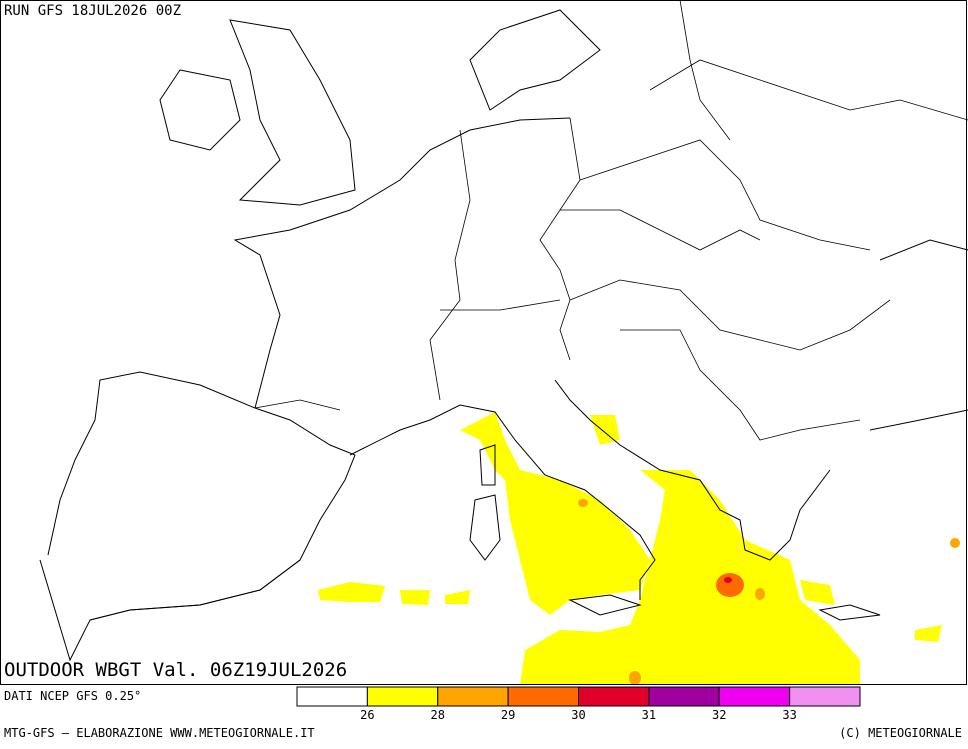 Image resolution: width=968 pixels, height=749 pixels. I want to click on map-title: OUTDOOR WBGT Val. 06Z19JUL2026, so click(175, 670).